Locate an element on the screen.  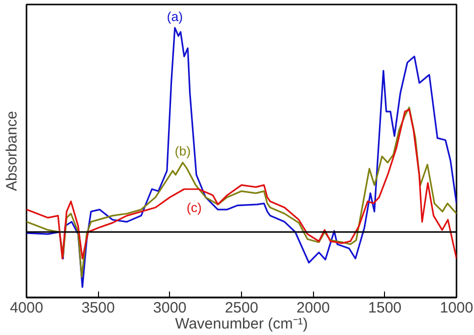
x-tick-label: 3500 is located at coordinates (98, 308).